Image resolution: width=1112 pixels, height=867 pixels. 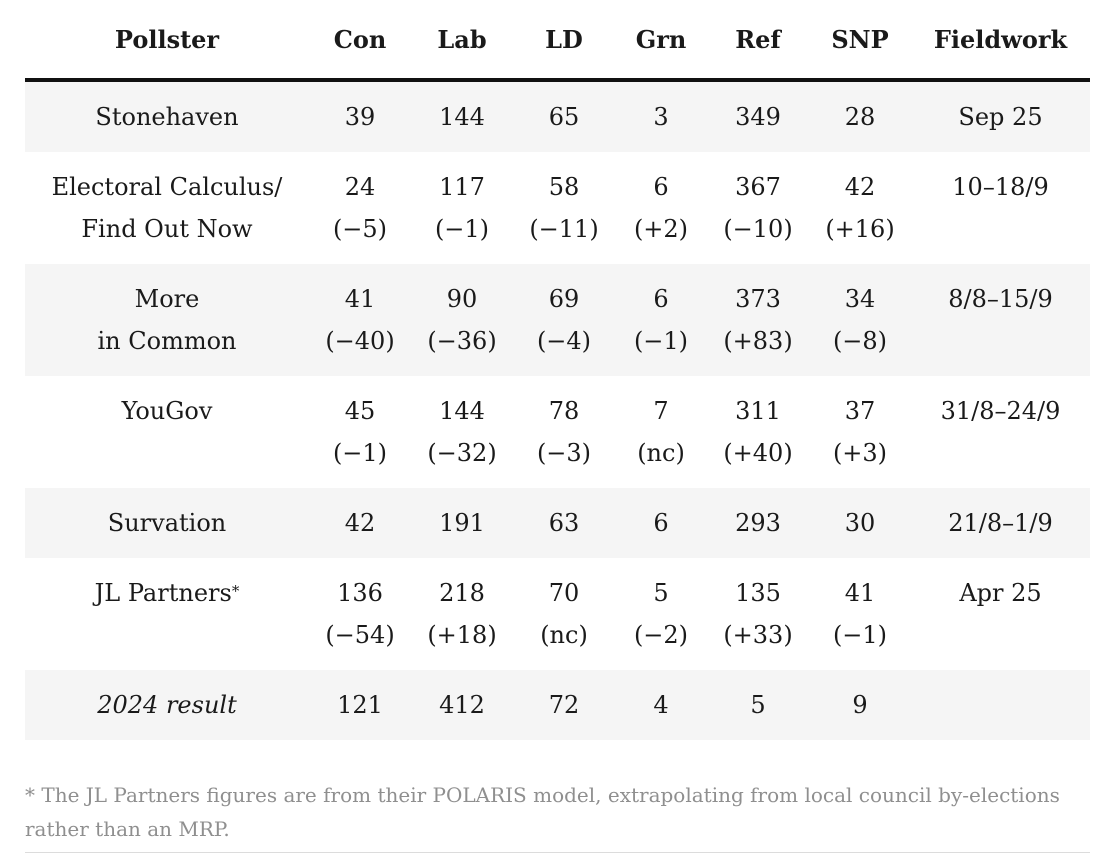 I want to click on snp-cell: 42 (+16), so click(x=860, y=208).